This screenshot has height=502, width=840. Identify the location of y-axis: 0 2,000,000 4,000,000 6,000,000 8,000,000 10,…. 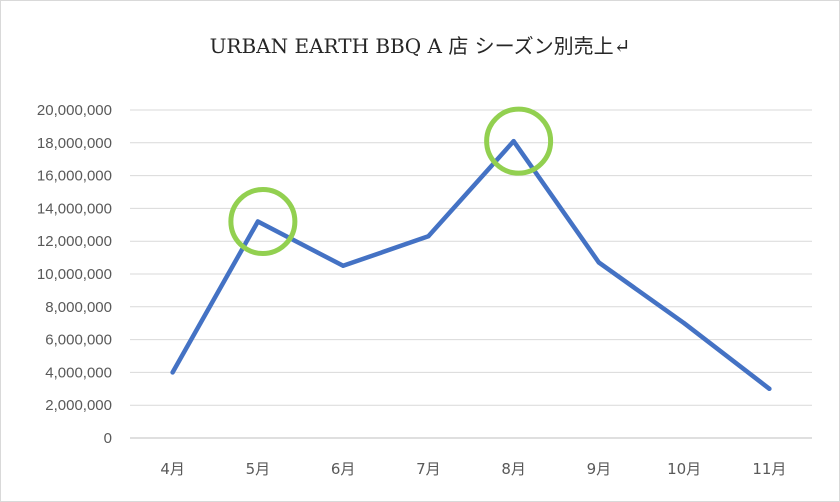
(74, 274).